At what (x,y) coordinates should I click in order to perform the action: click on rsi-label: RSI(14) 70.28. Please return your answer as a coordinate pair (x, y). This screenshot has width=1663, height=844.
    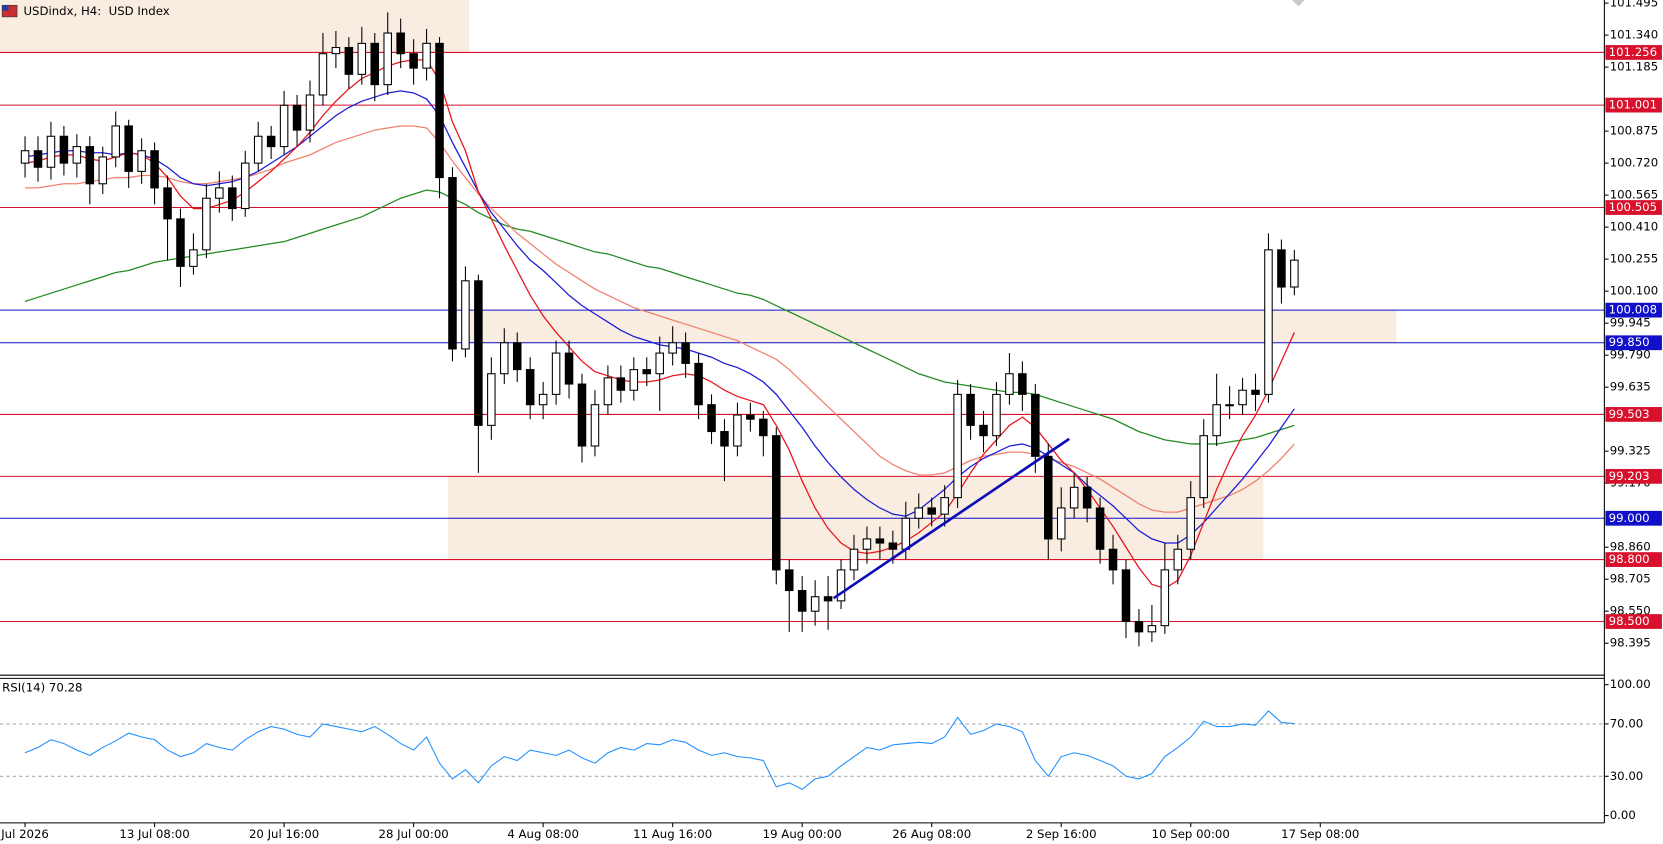
    Looking at the image, I should click on (42, 687).